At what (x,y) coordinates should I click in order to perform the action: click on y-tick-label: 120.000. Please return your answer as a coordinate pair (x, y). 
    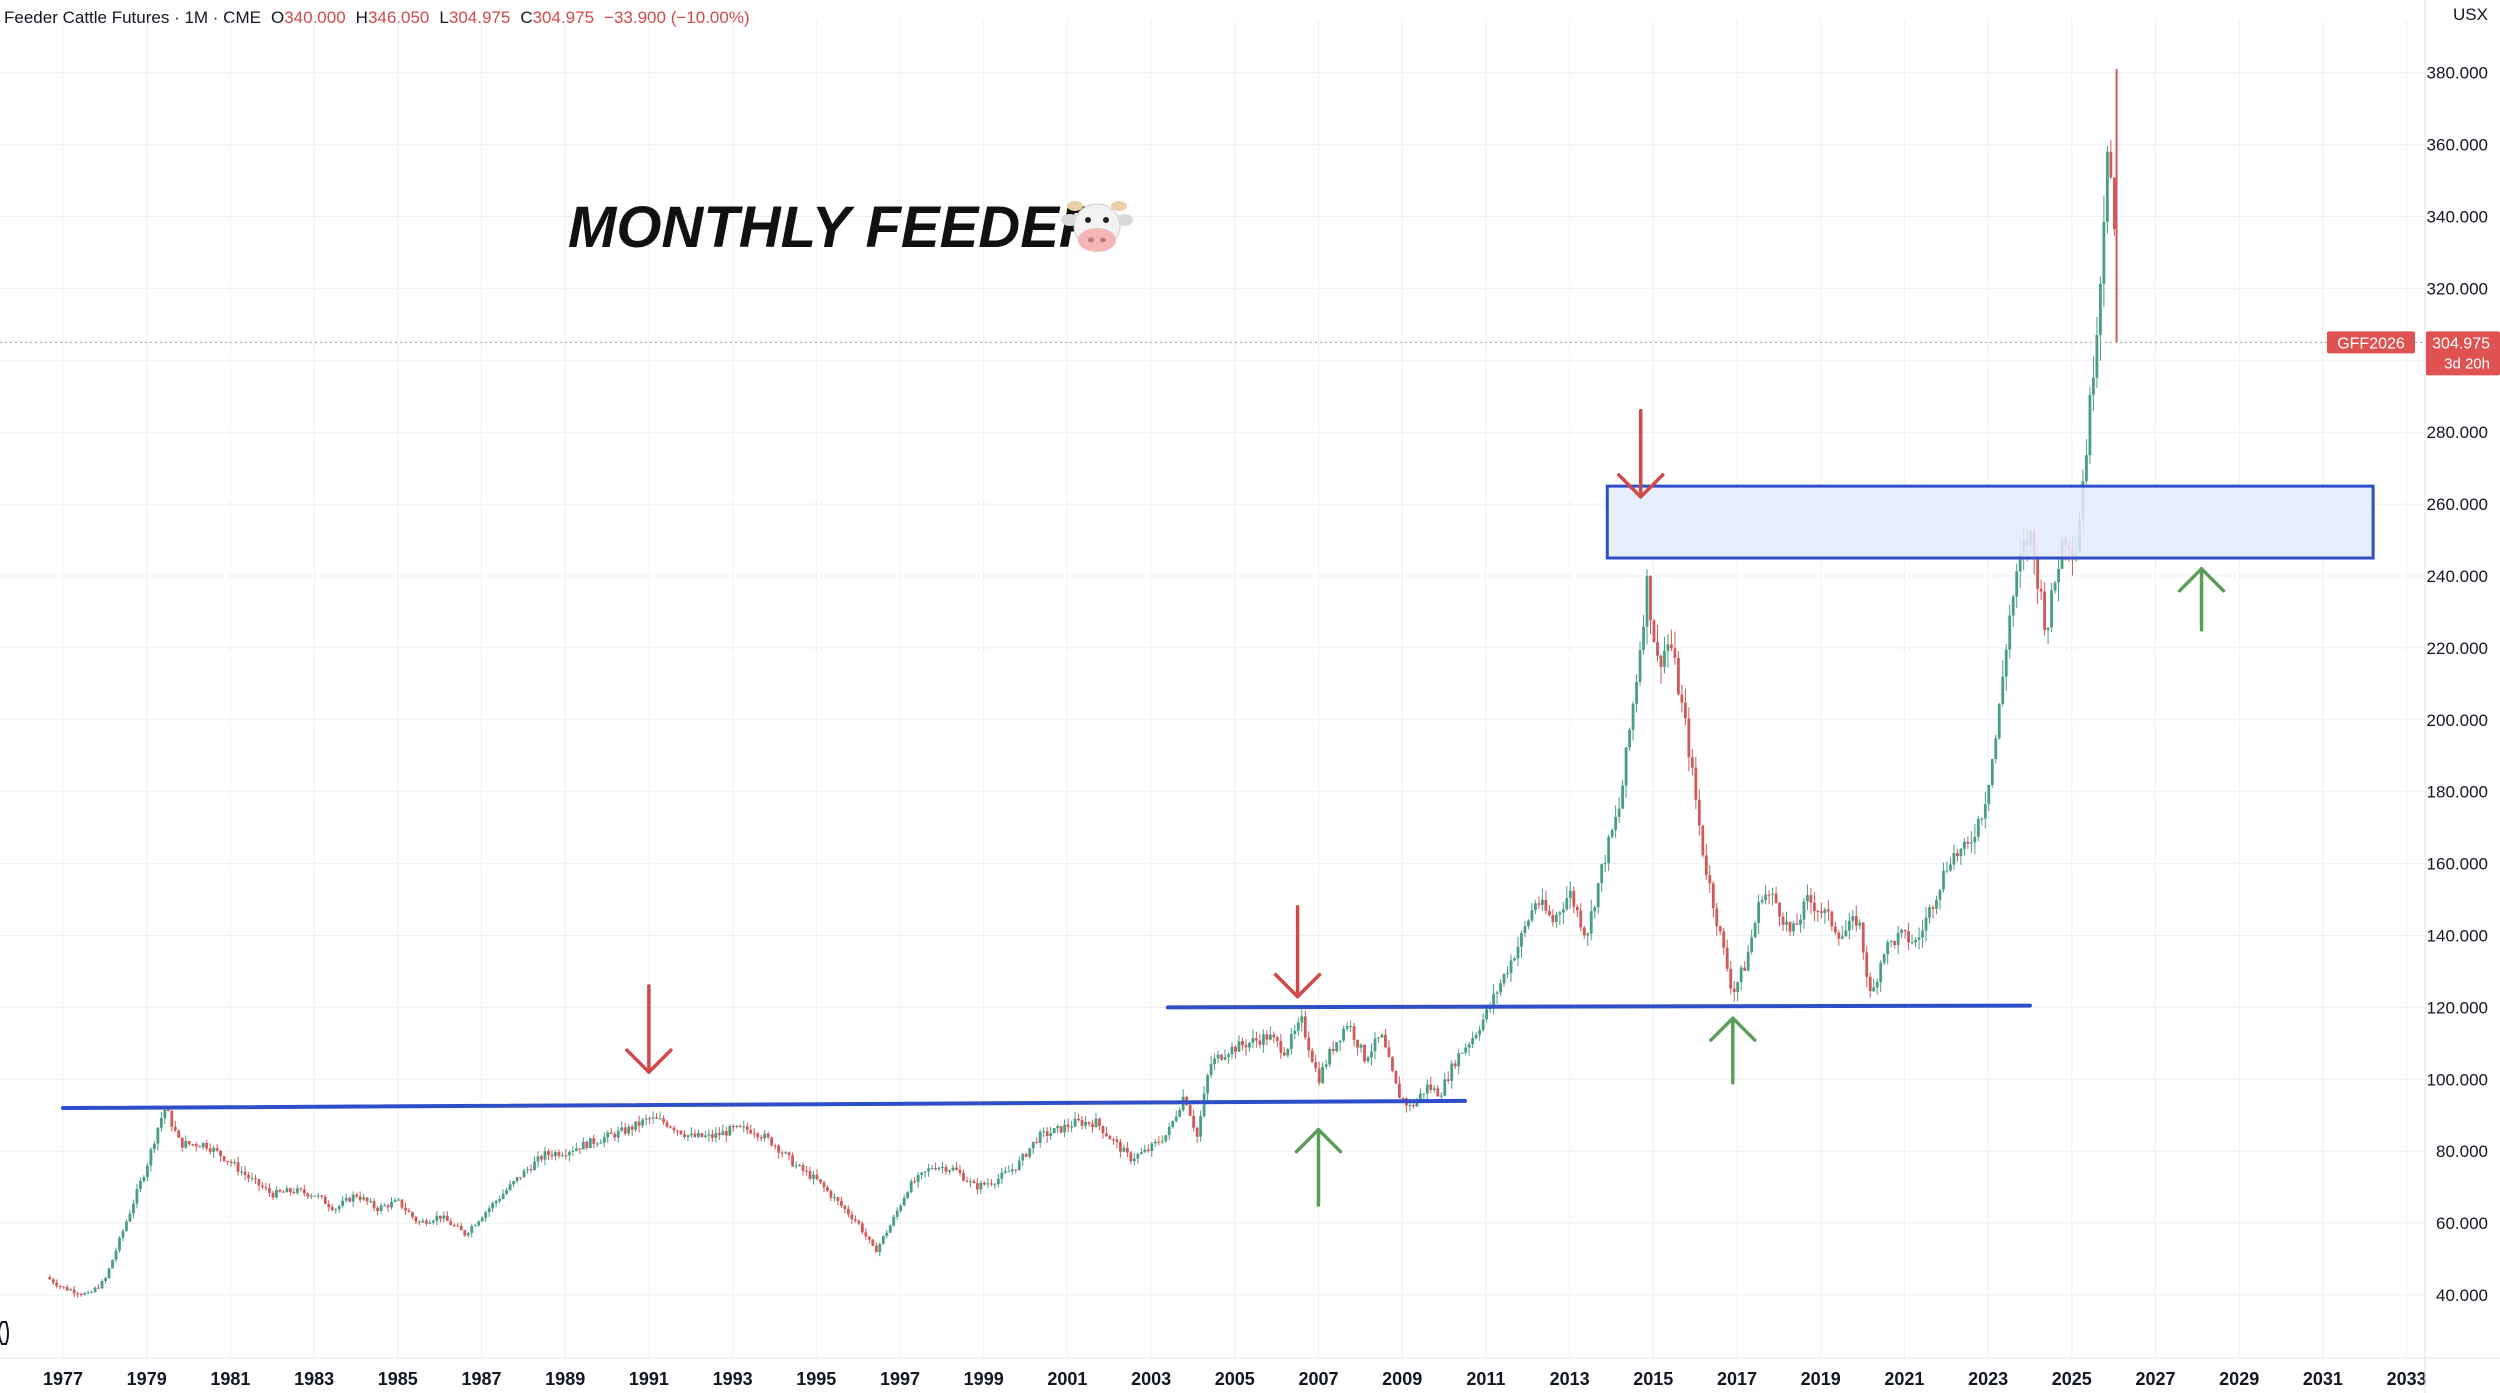
    Looking at the image, I should click on (2457, 1007).